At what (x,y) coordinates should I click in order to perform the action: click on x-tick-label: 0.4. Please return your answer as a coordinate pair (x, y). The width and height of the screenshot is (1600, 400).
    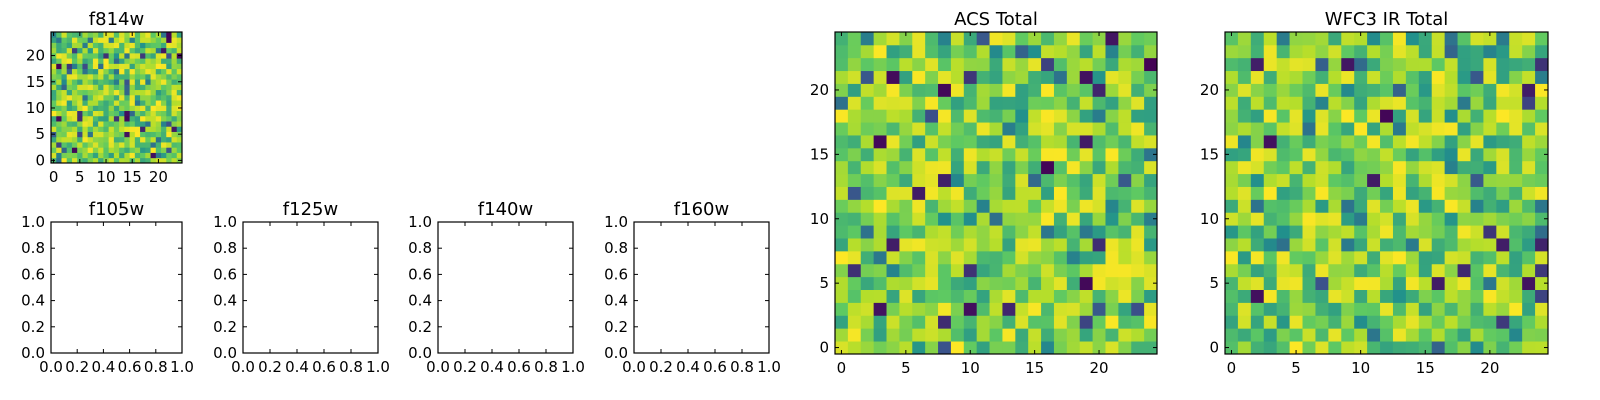
    Looking at the image, I should click on (688, 367).